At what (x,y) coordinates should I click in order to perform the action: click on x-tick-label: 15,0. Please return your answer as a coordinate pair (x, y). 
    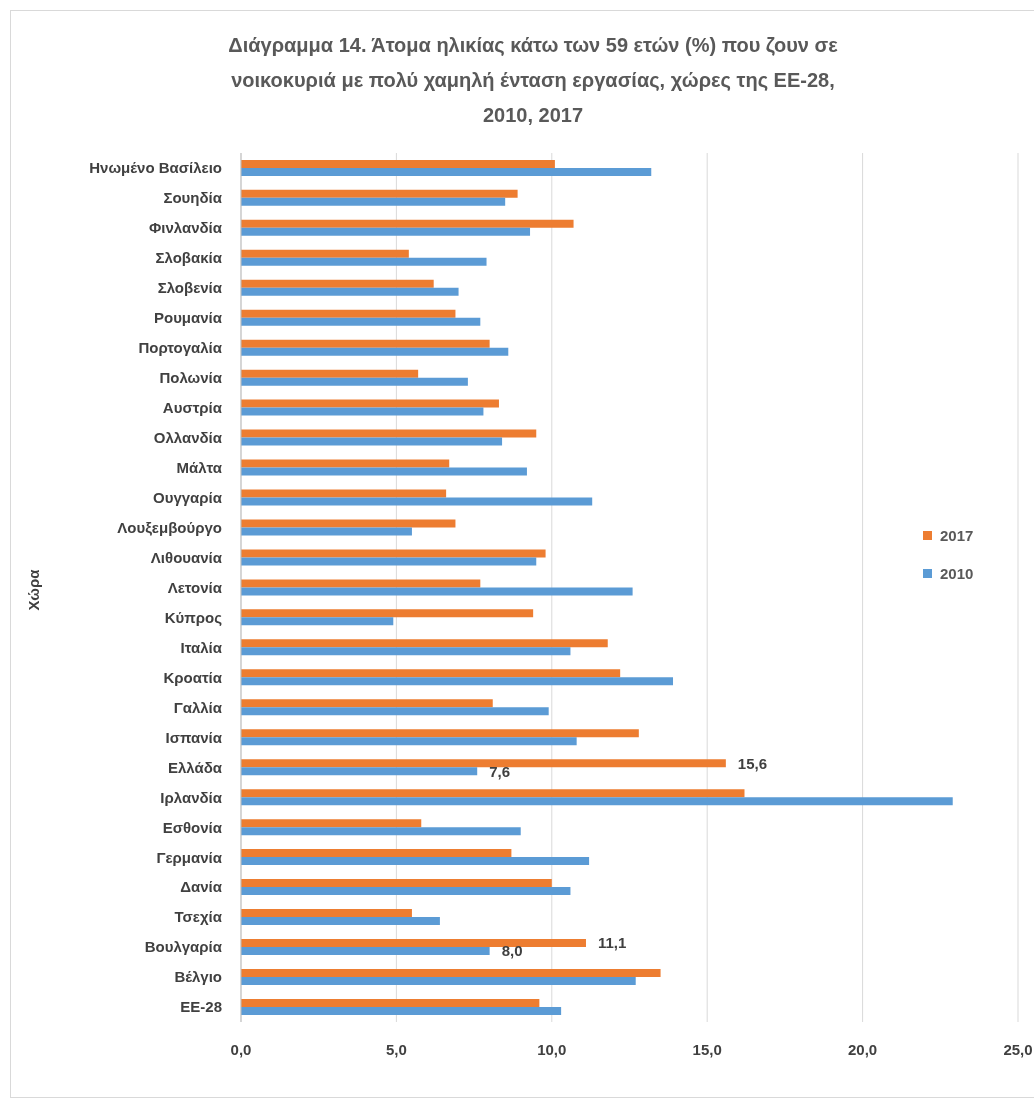
    Looking at the image, I should click on (707, 1049).